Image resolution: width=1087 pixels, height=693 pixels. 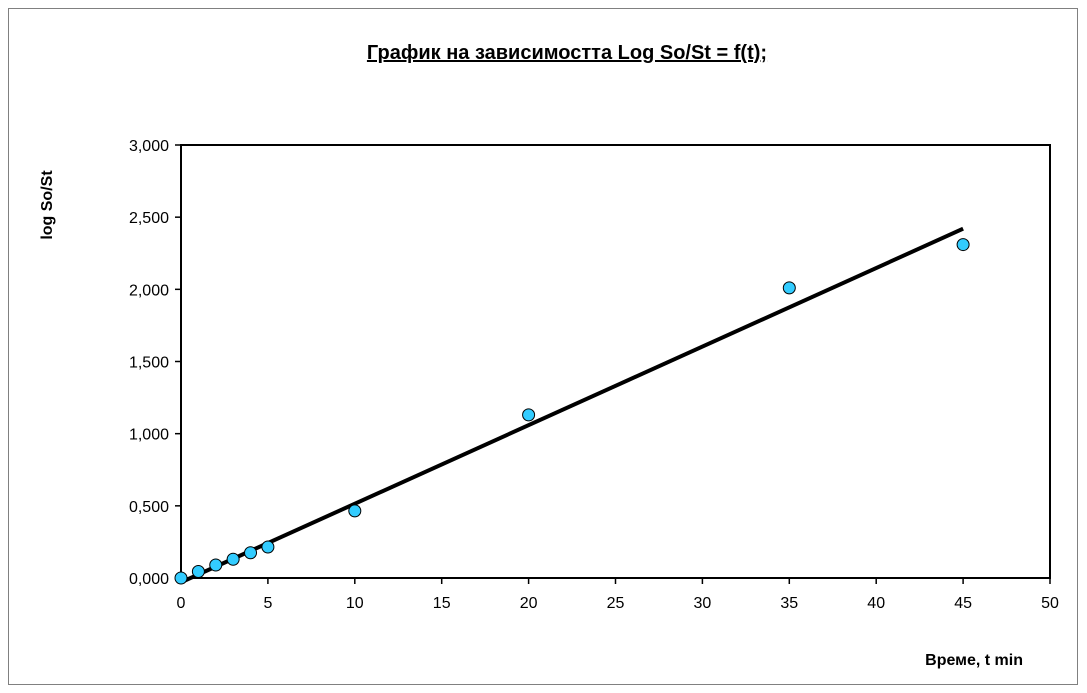 I want to click on x-tick-label: 10, so click(x=355, y=603).